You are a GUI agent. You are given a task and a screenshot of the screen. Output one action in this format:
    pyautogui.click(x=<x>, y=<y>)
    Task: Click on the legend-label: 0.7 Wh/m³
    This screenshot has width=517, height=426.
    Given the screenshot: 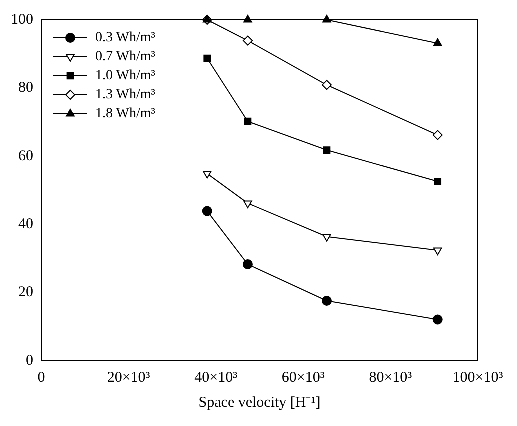 What is the action you would take?
    pyautogui.click(x=126, y=57)
    